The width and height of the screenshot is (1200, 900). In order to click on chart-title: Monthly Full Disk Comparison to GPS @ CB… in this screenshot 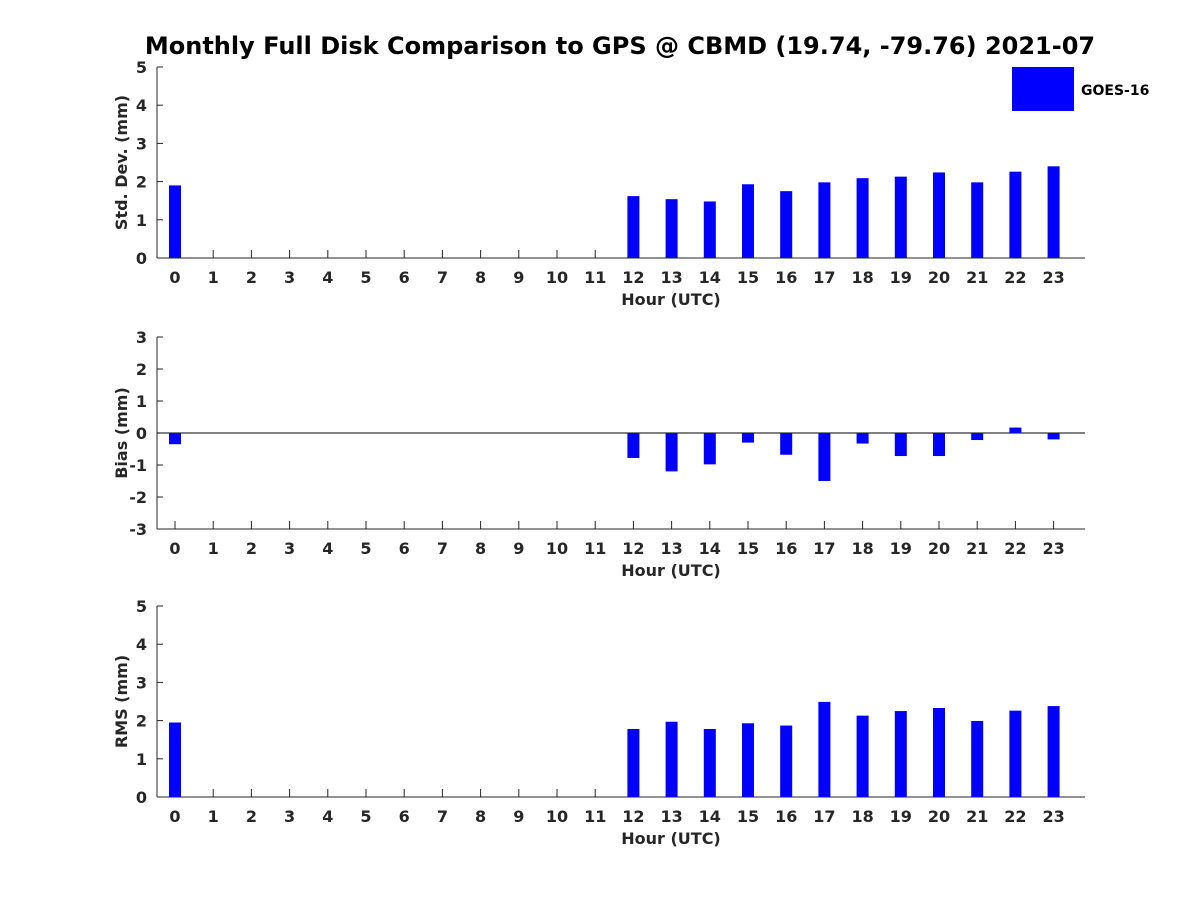, I will do `click(620, 46)`.